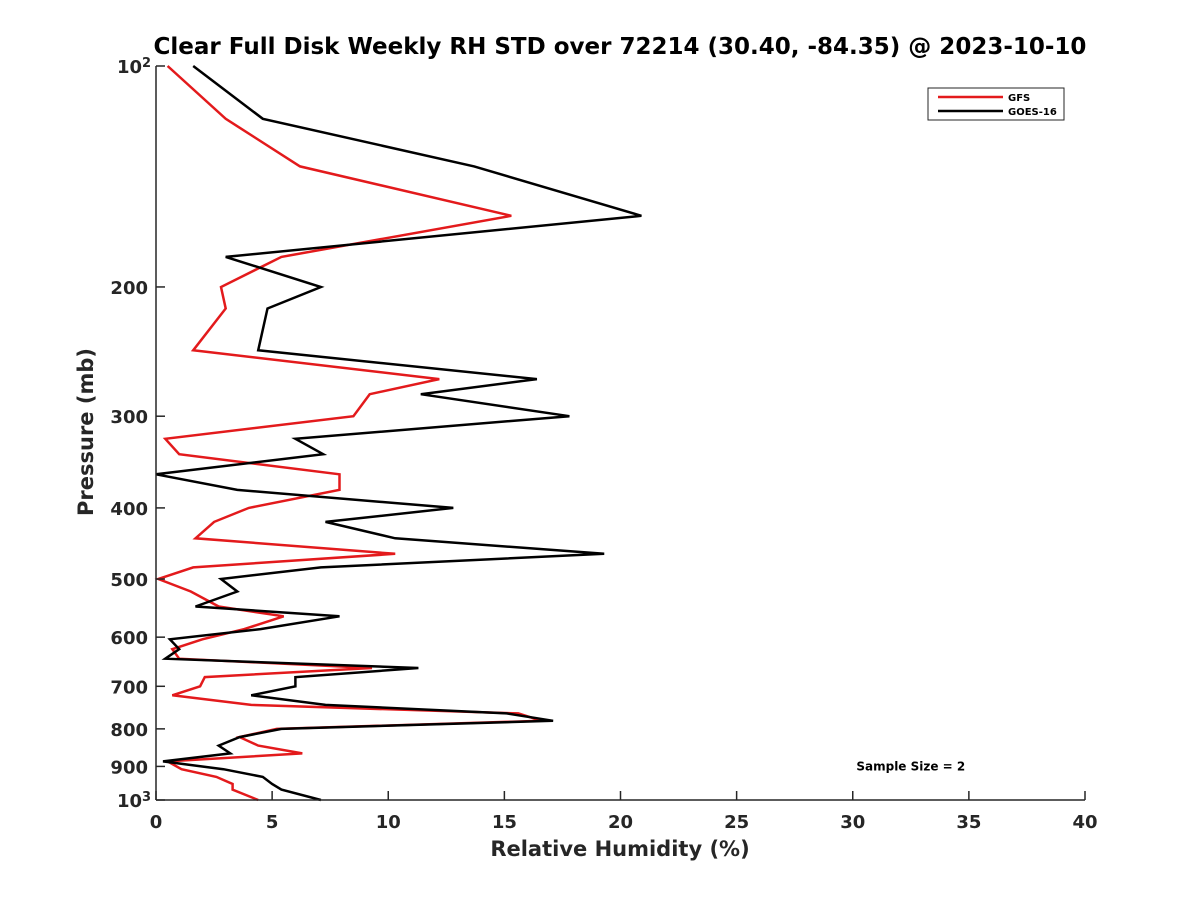 The image size is (1200, 900). Describe the element at coordinates (129, 288) in the screenshot. I see `y-tick-label: 200` at that location.